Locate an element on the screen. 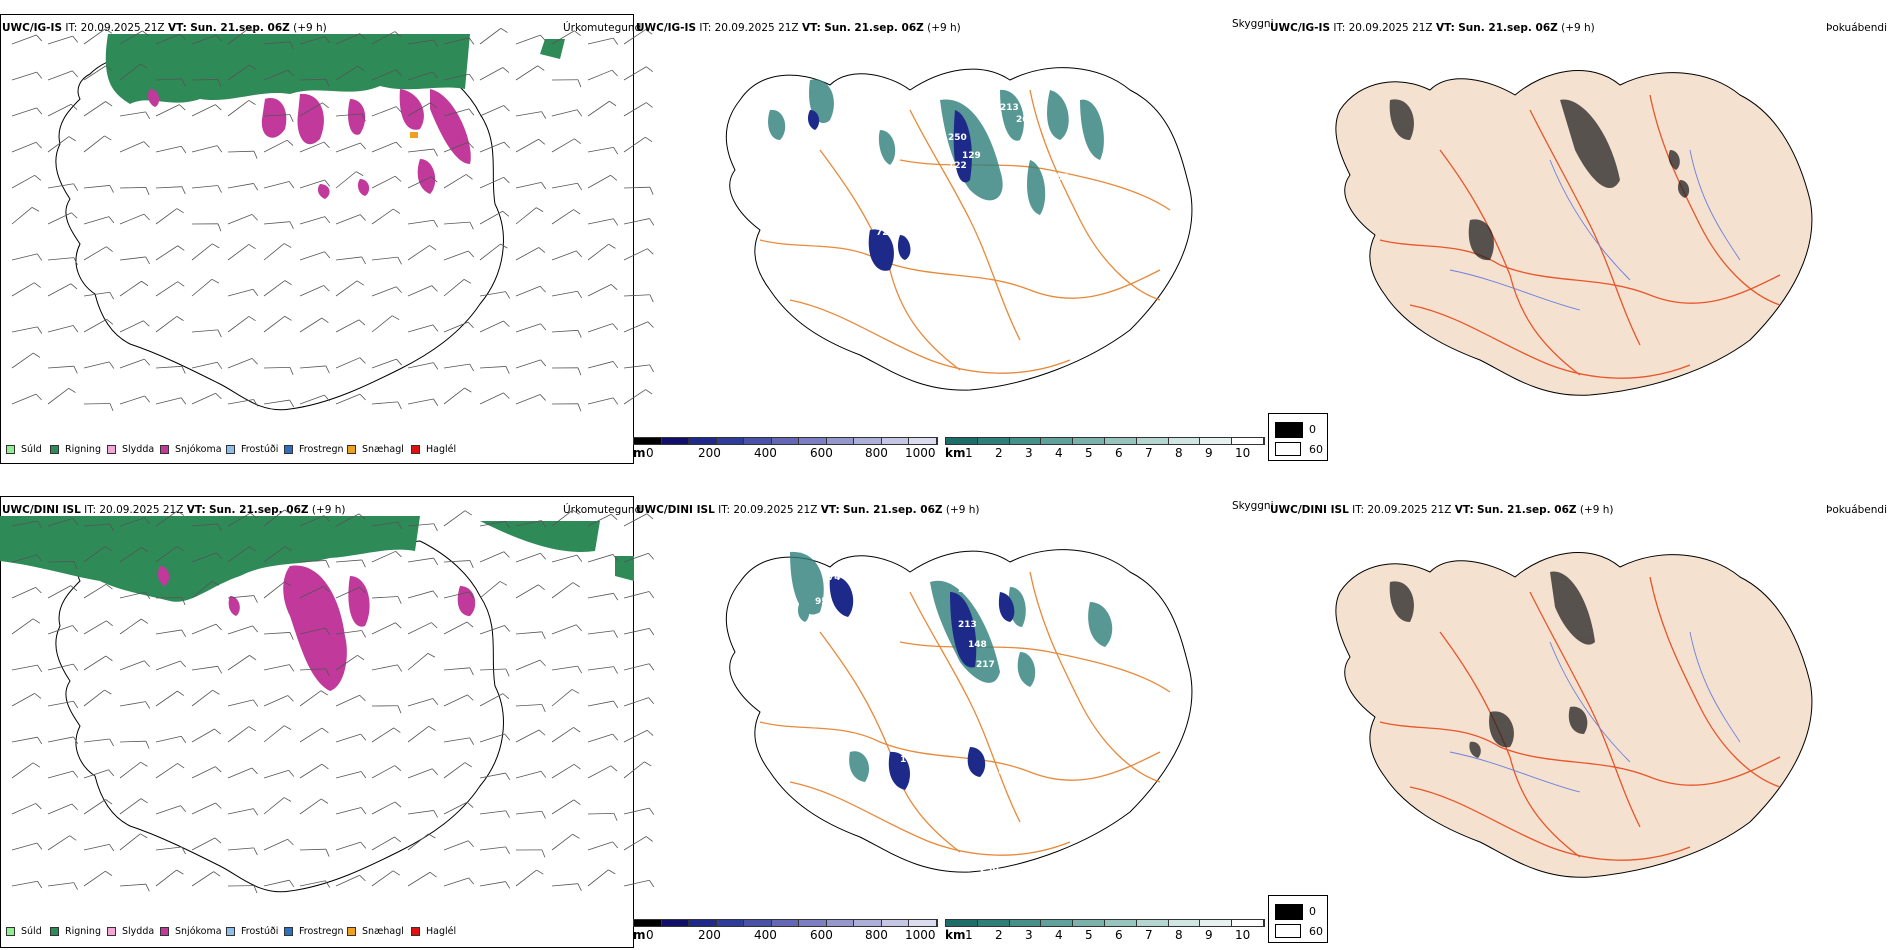  colorbar-km-tick: 5 is located at coordinates (1089, 935).